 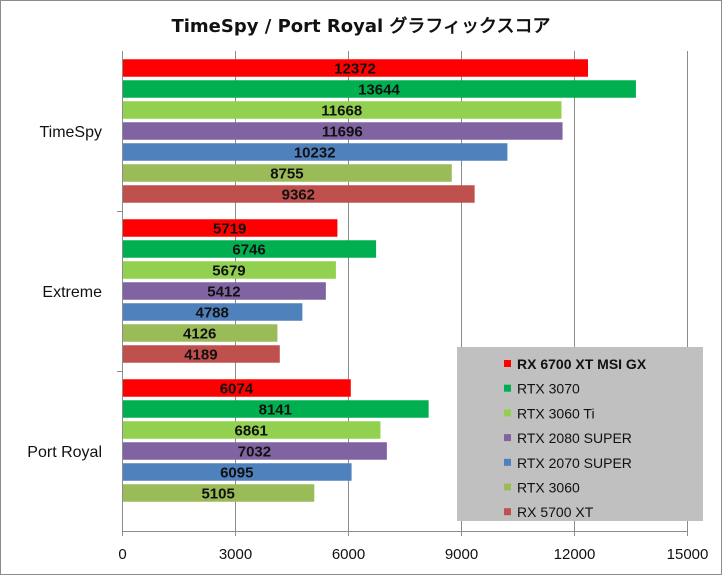 I want to click on data-label: 11668, so click(x=341, y=111).